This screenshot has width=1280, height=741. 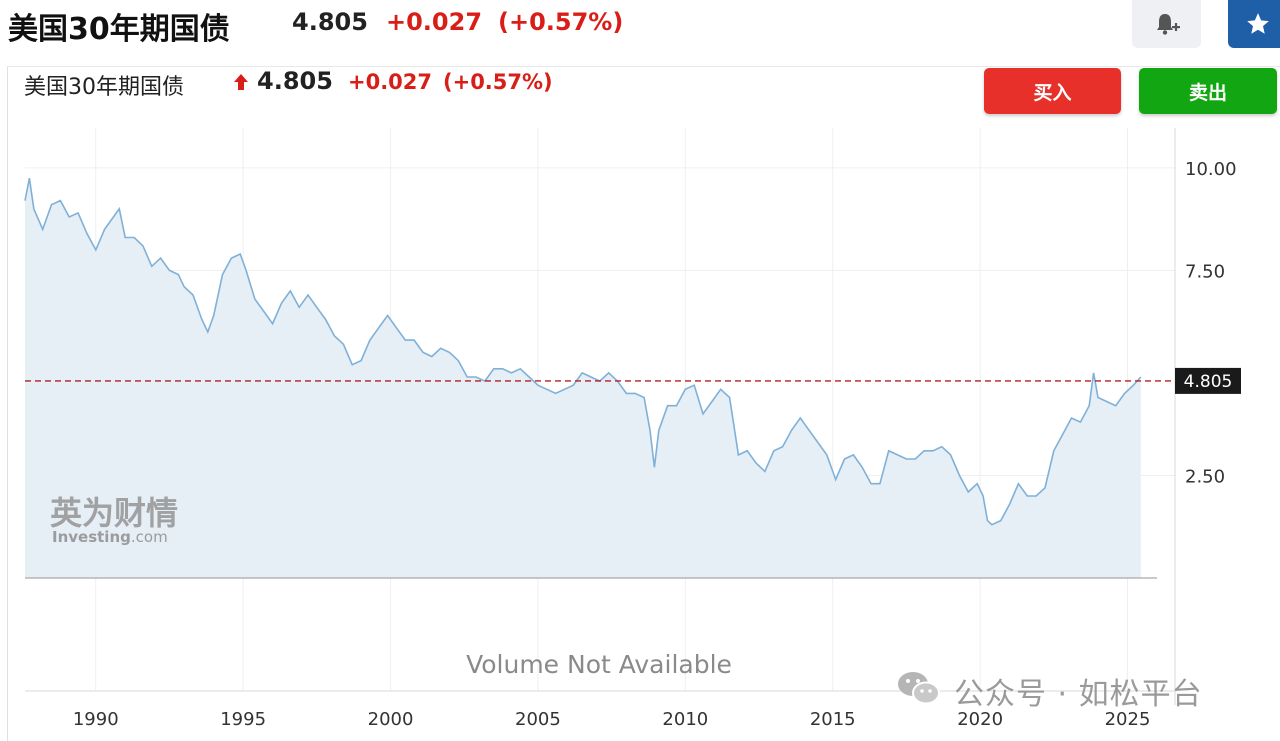 I want to click on watermark-brand-en: Investing.com, so click(x=110, y=537).